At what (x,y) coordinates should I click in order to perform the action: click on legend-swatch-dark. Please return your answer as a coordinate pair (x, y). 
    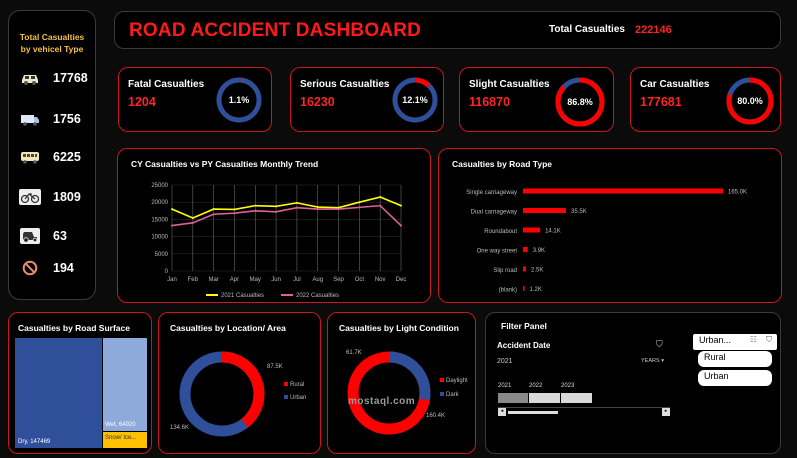
    Looking at the image, I should click on (442, 394).